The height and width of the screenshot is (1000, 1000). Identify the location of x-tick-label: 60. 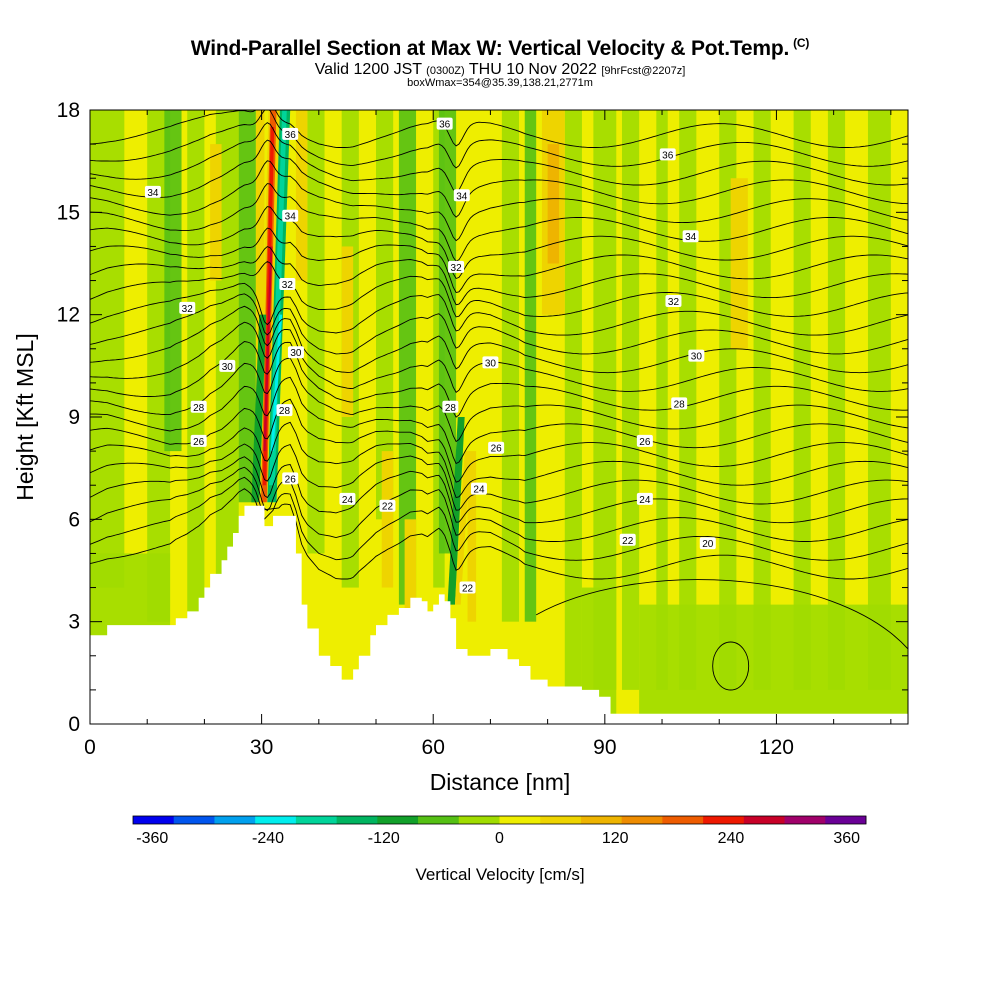
(433, 747).